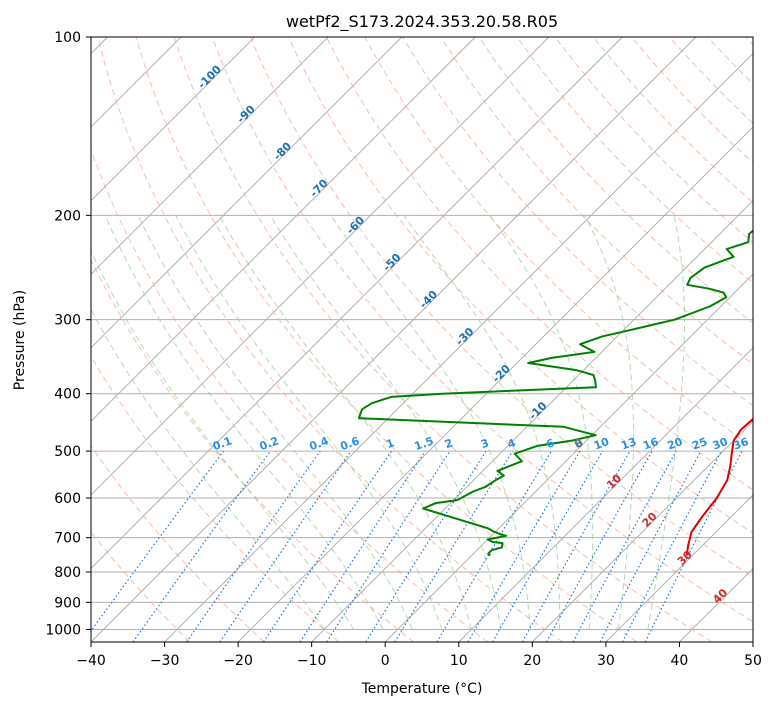 This screenshot has height=708, width=775. What do you see at coordinates (269, 443) in the screenshot?
I see `mixing-ratio-label: 0.2` at bounding box center [269, 443].